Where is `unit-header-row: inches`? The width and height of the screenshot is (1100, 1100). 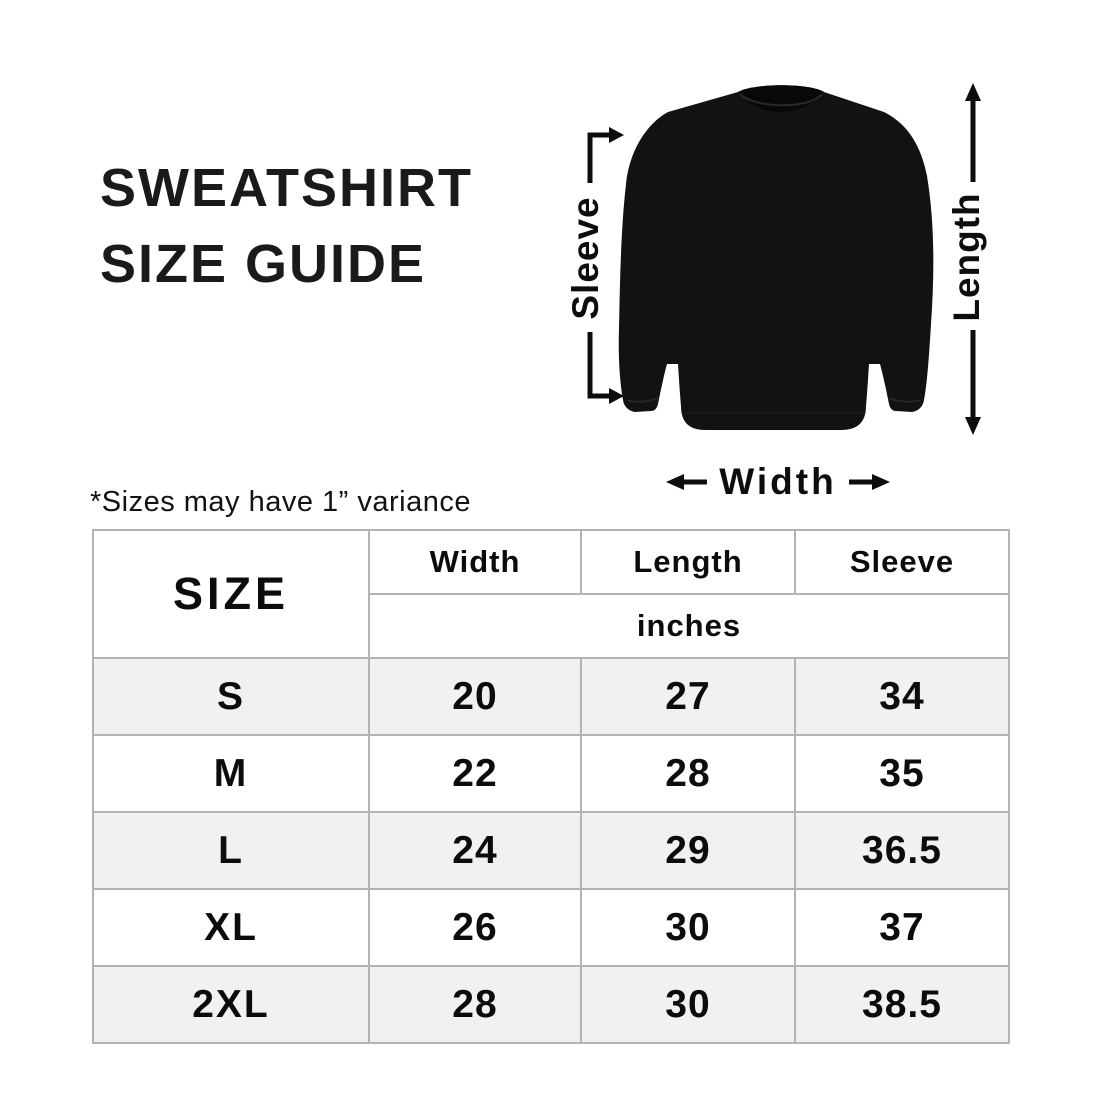 unit-header-row: inches is located at coordinates (551, 626).